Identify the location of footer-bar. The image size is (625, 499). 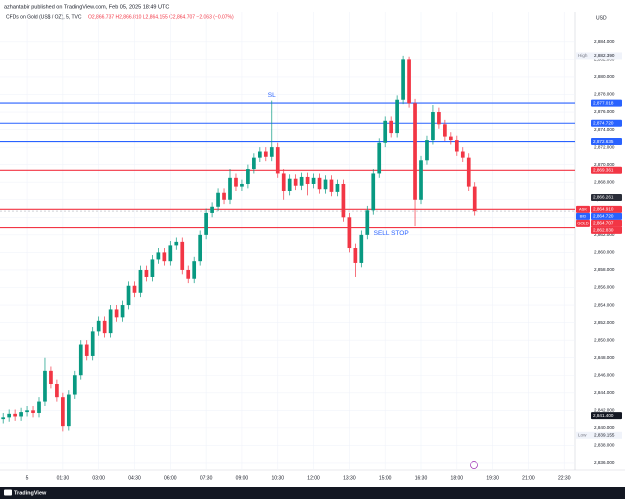
(312, 493).